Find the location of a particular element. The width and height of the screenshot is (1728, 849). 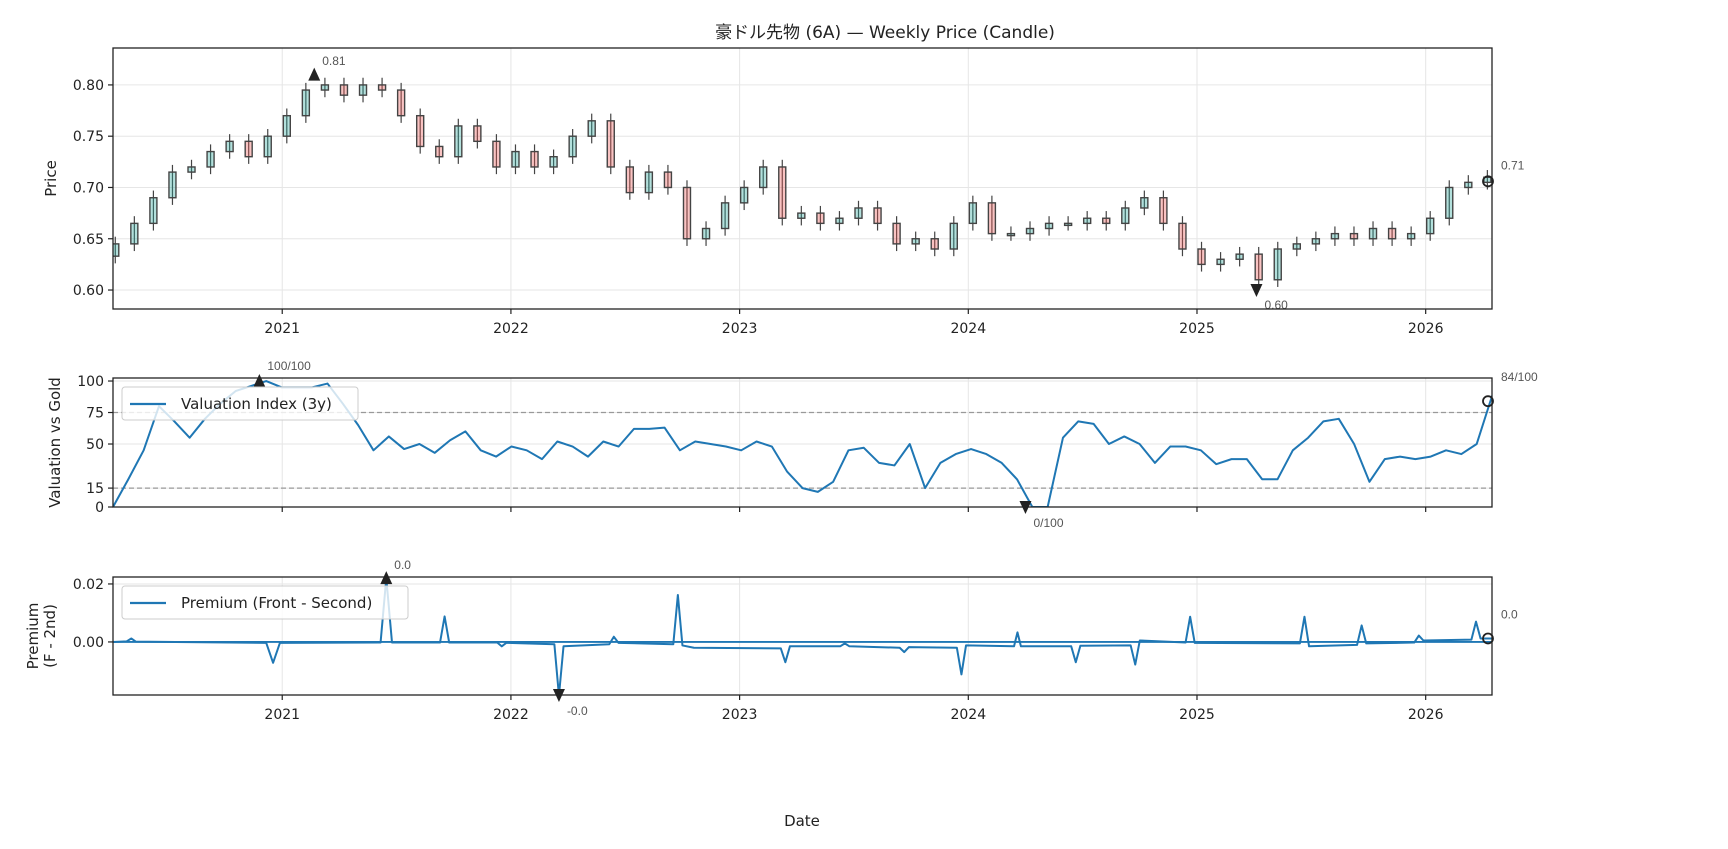

max-annotation: 100/100 is located at coordinates (289, 366).